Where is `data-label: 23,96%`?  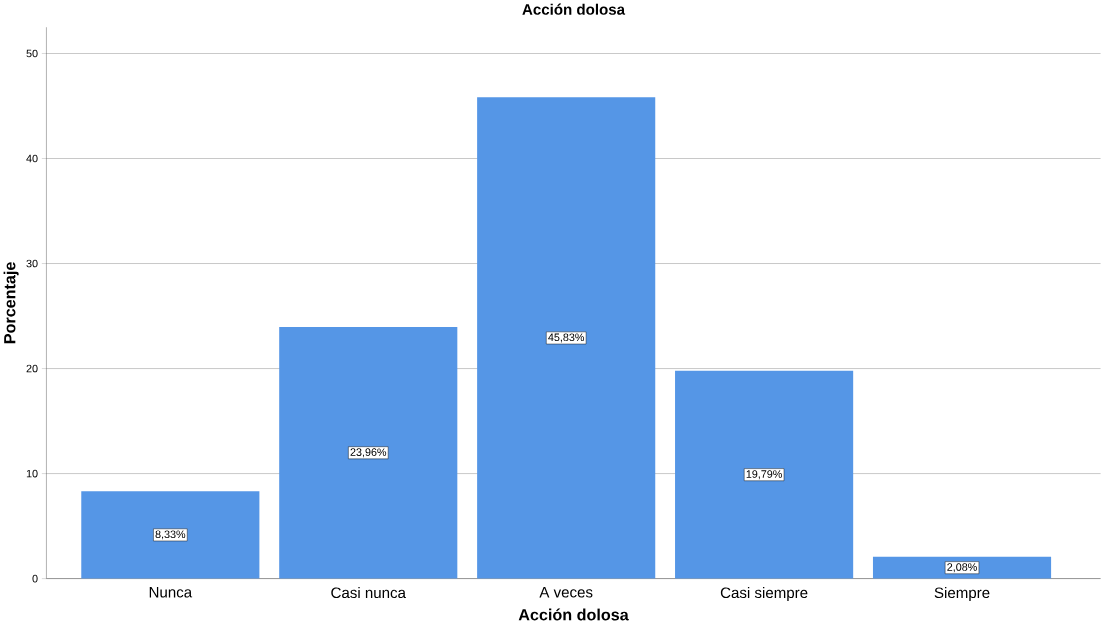
data-label: 23,96% is located at coordinates (368, 453).